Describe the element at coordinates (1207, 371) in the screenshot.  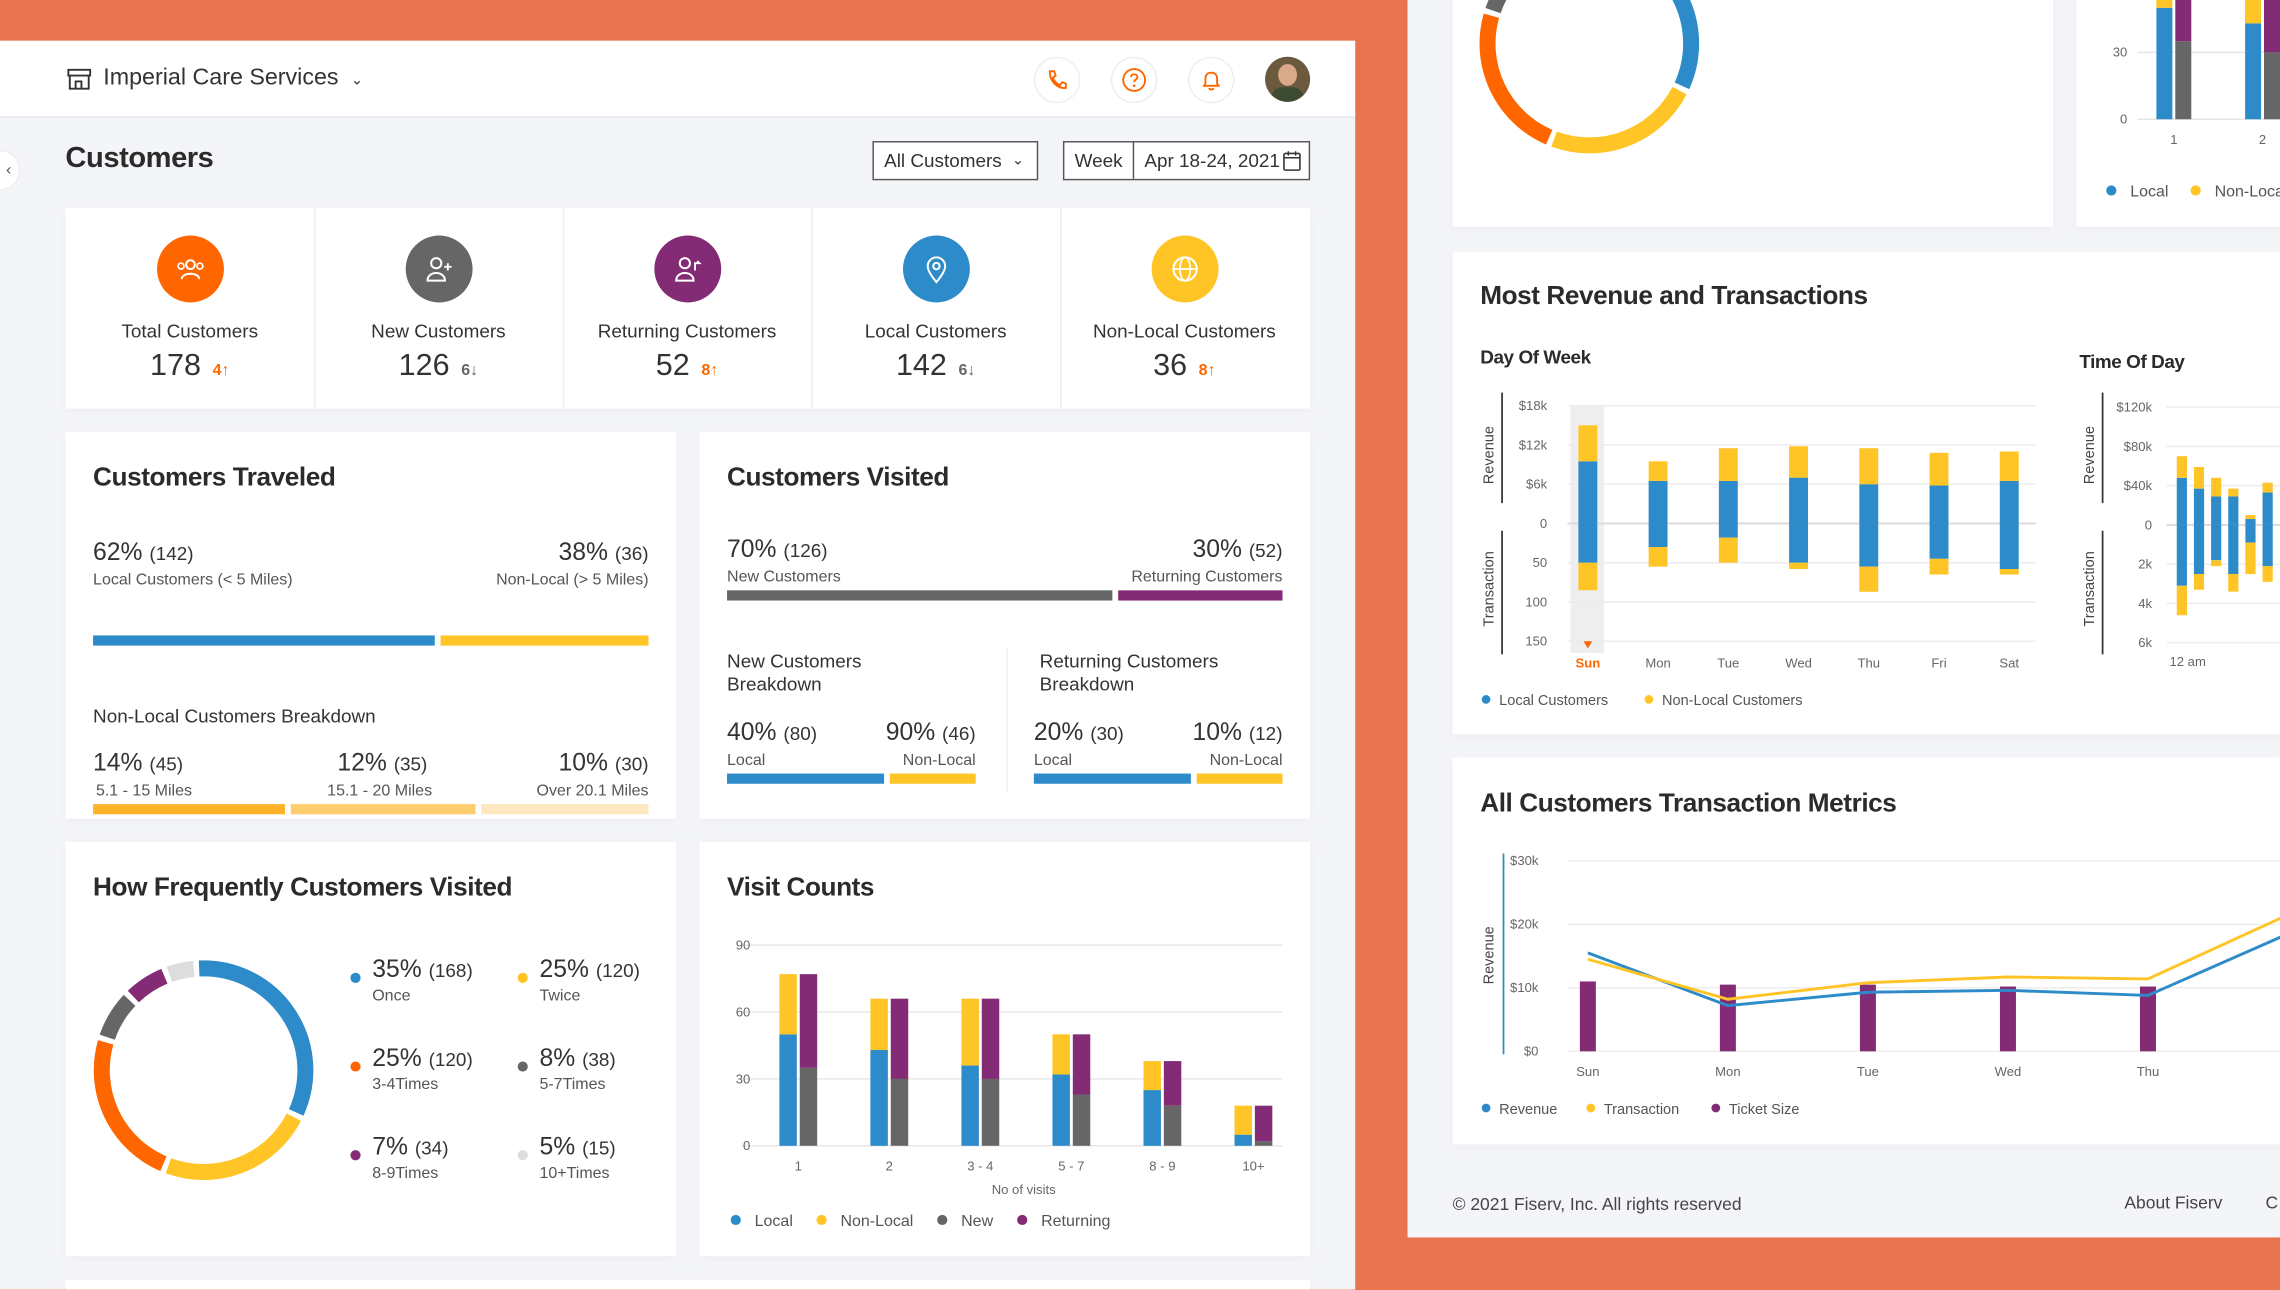
I see `kpi-change: 8↑` at that location.